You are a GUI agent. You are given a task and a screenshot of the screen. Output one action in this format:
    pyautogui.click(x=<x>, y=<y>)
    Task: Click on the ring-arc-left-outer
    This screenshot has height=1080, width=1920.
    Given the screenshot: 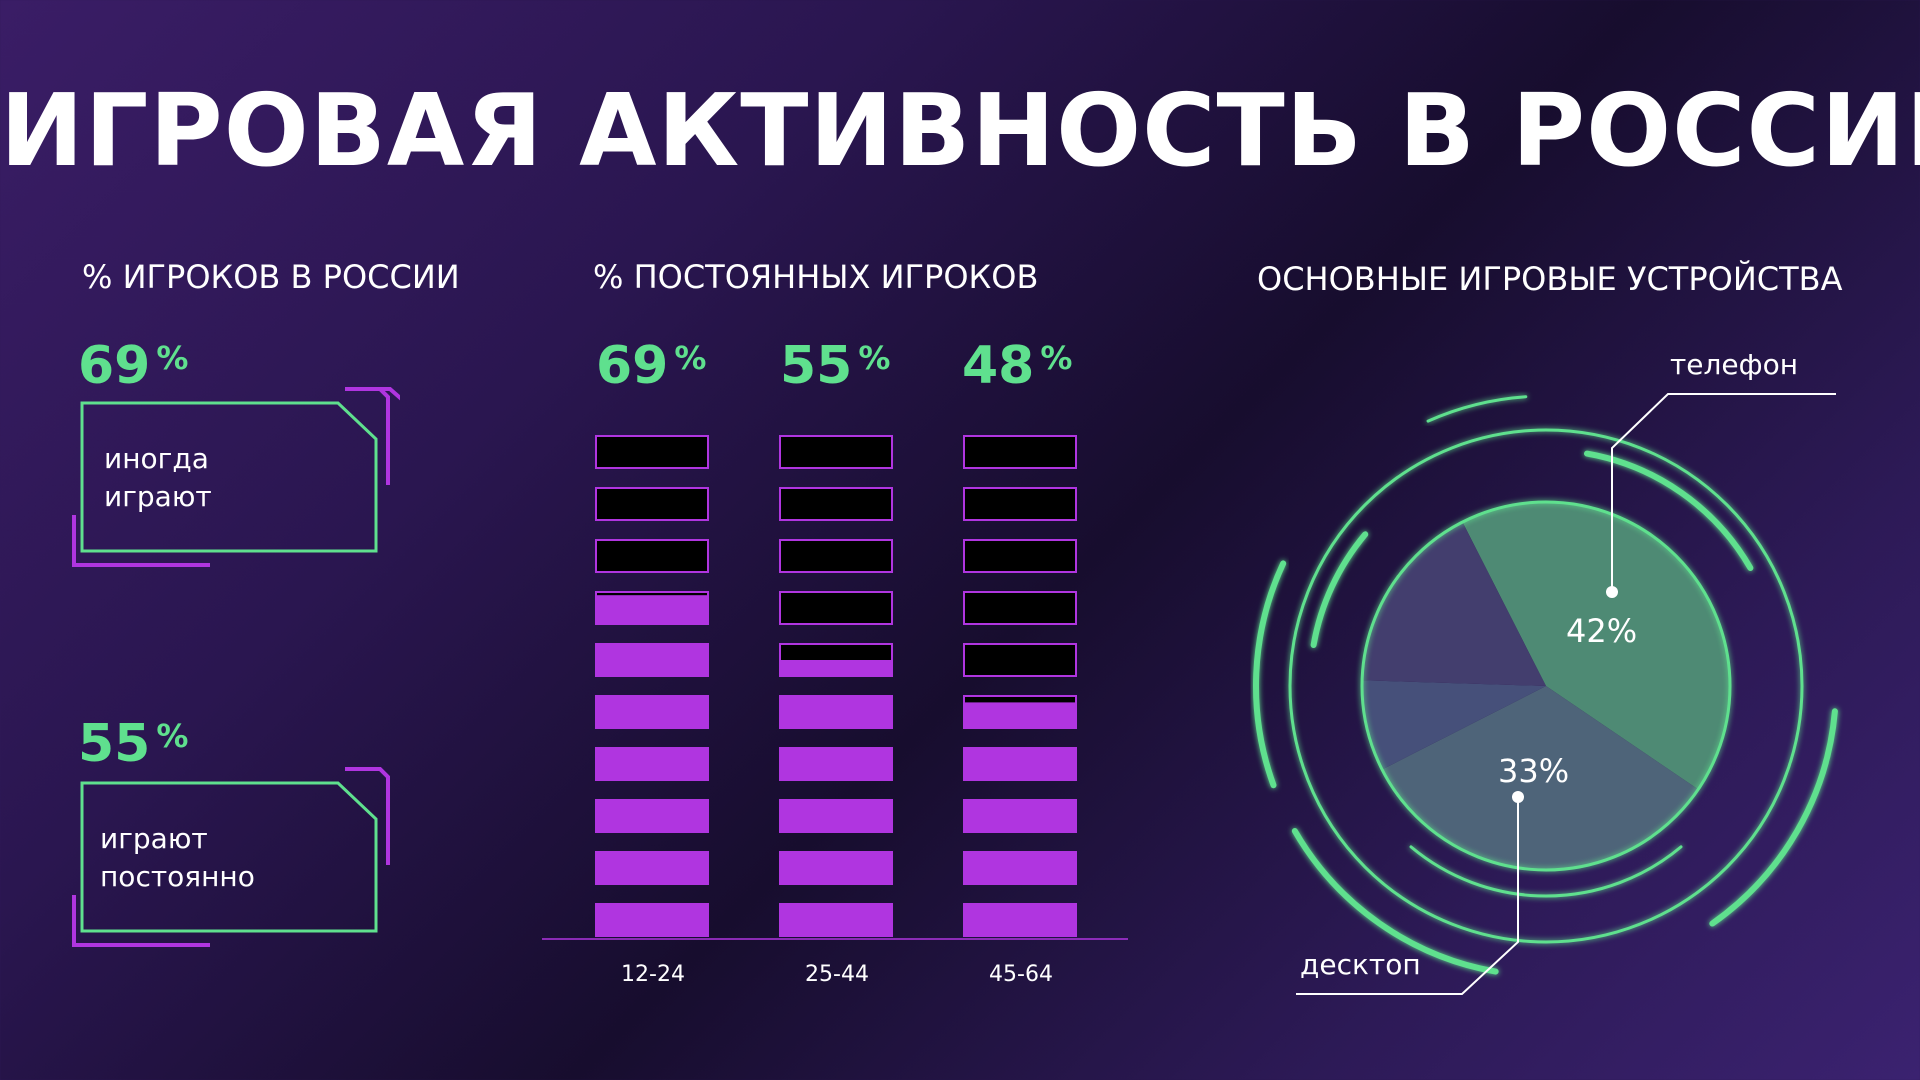 What is the action you would take?
    pyautogui.click(x=1270, y=674)
    